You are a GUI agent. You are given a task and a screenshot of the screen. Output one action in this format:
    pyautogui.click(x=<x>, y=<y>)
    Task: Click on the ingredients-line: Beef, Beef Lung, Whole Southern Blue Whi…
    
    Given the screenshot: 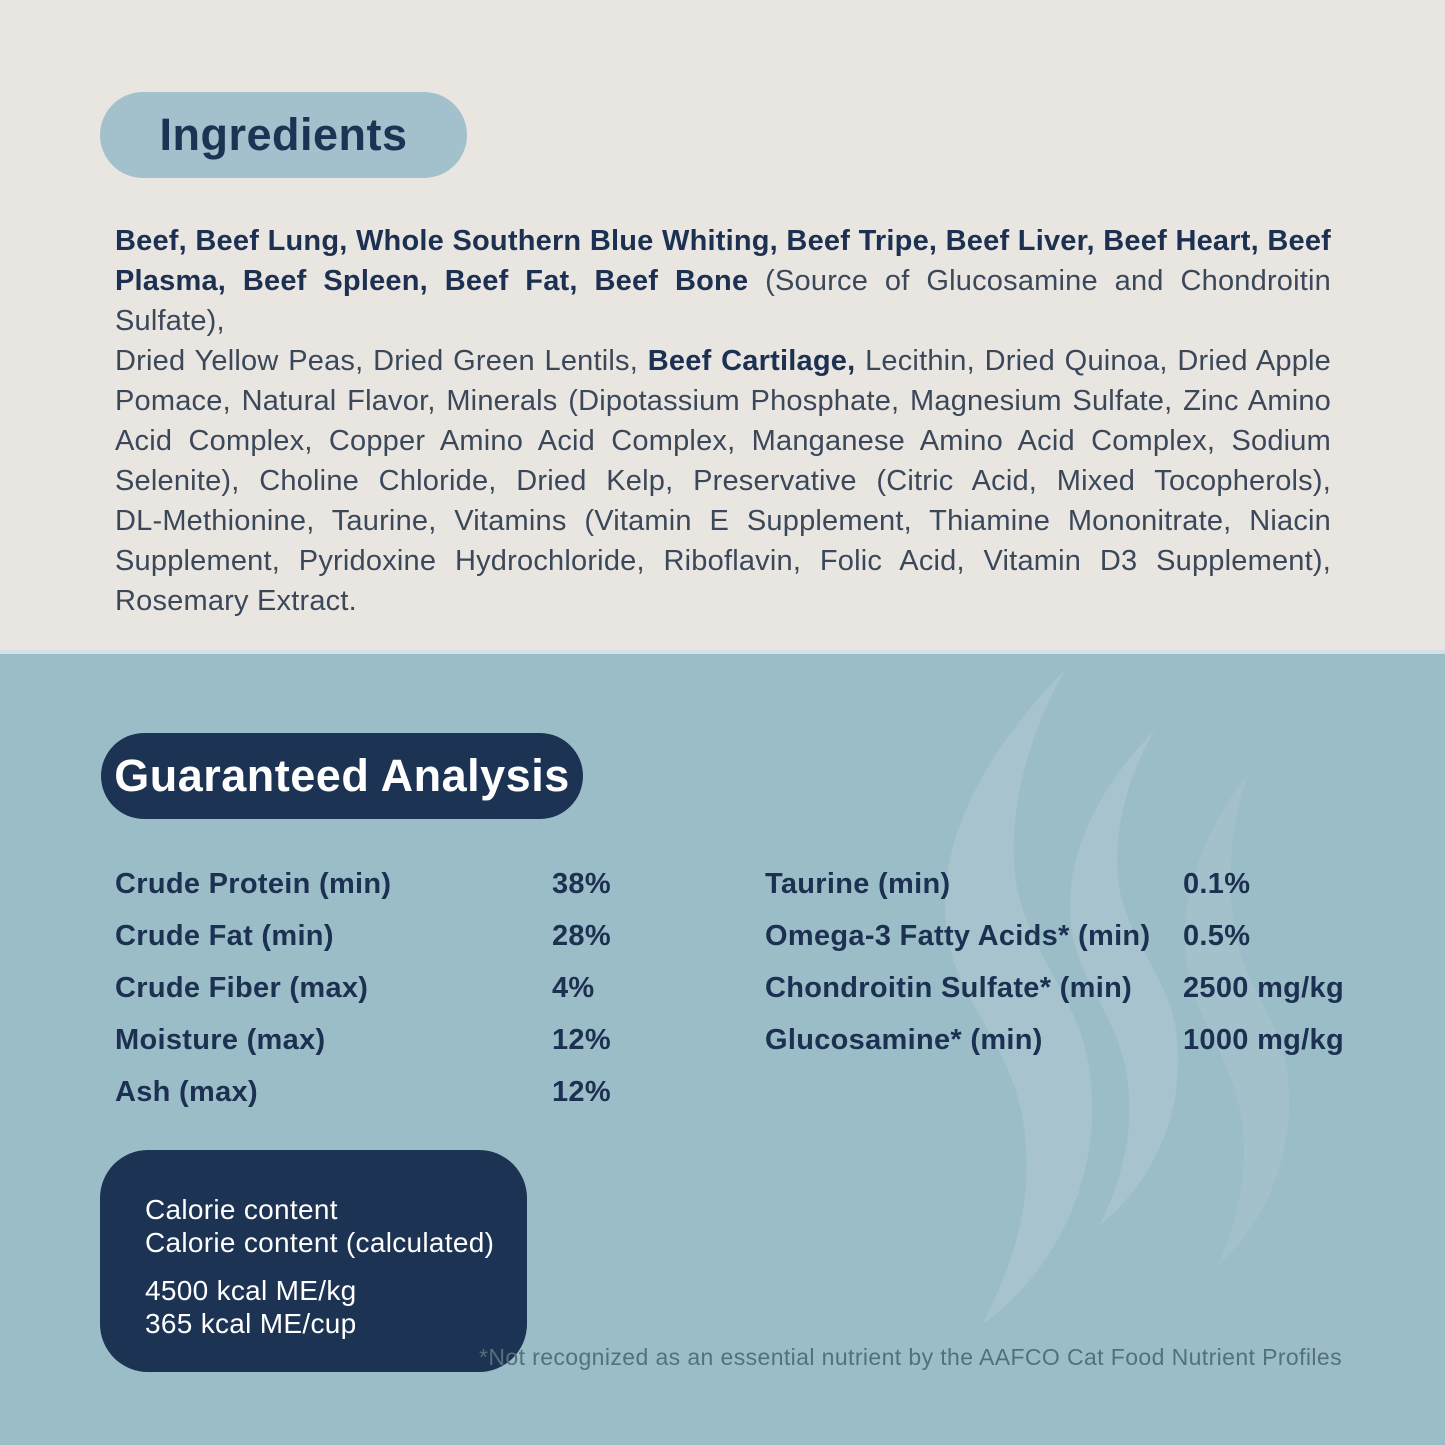 What is the action you would take?
    pyautogui.click(x=723, y=241)
    